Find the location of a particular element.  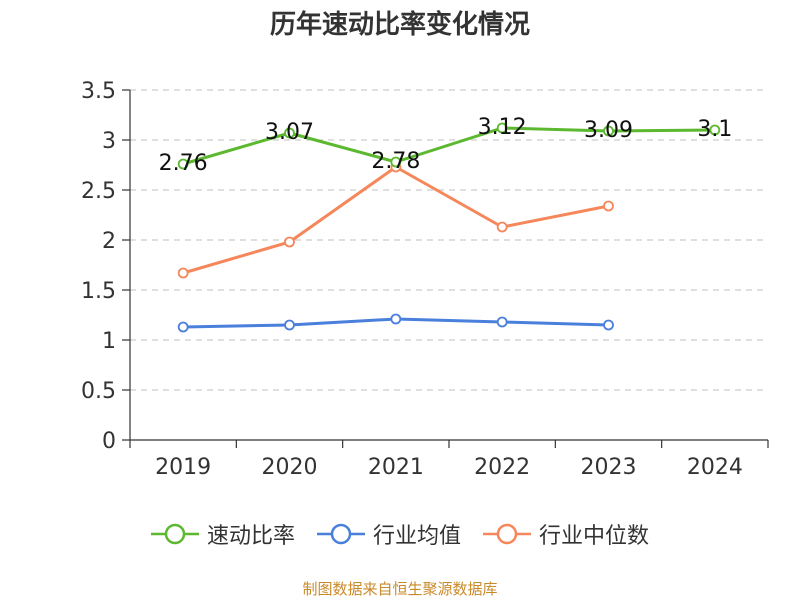

data-label: 3.07 is located at coordinates (289, 132).